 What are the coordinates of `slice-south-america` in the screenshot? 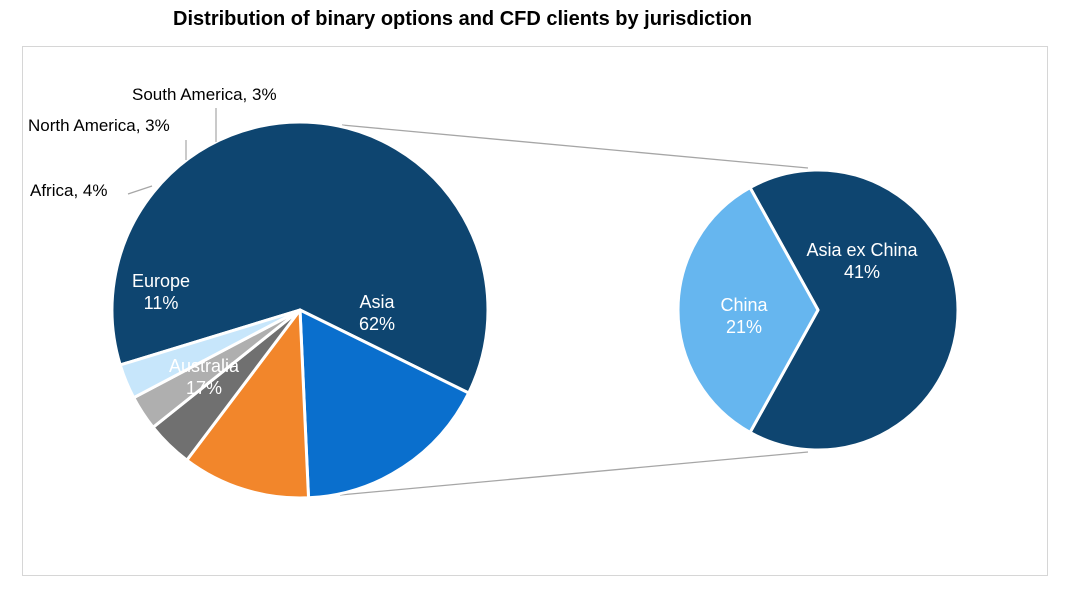 It's located at (210, 354).